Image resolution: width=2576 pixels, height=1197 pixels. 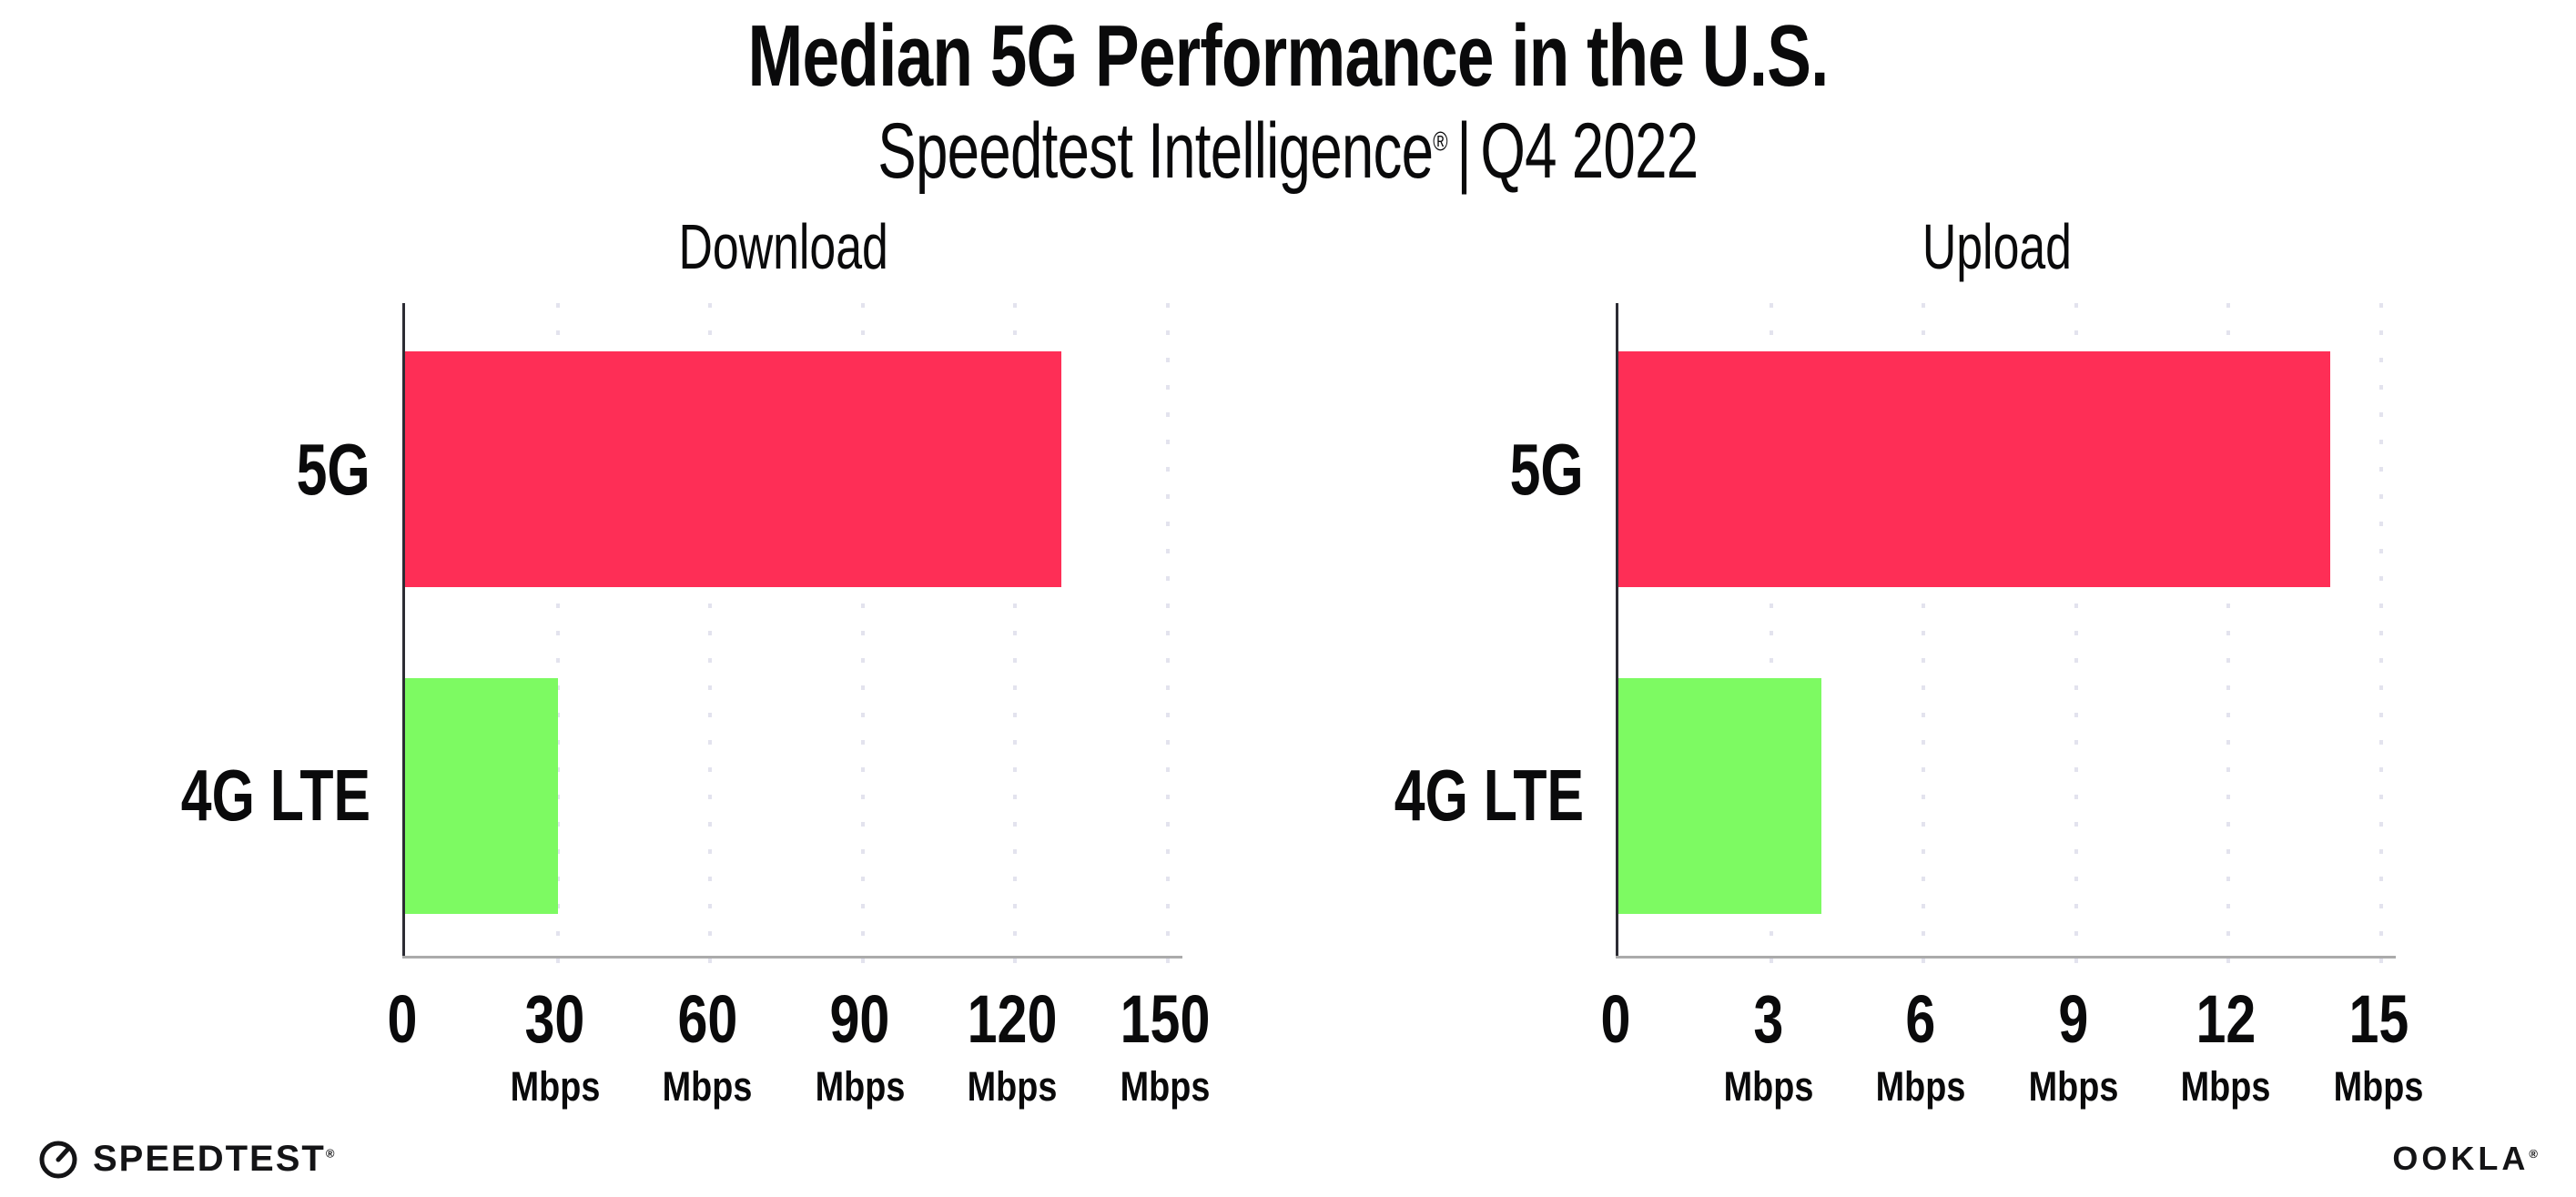 I want to click on x-tick-6: 6 Mbps, so click(x=1921, y=1046).